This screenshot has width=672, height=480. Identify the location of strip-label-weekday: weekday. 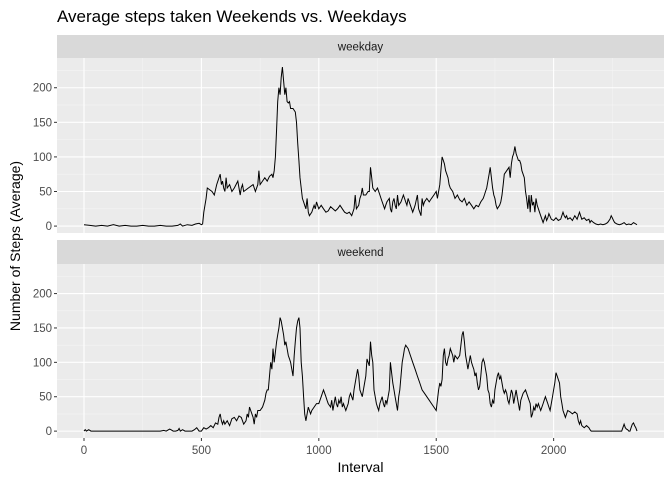
(360, 48).